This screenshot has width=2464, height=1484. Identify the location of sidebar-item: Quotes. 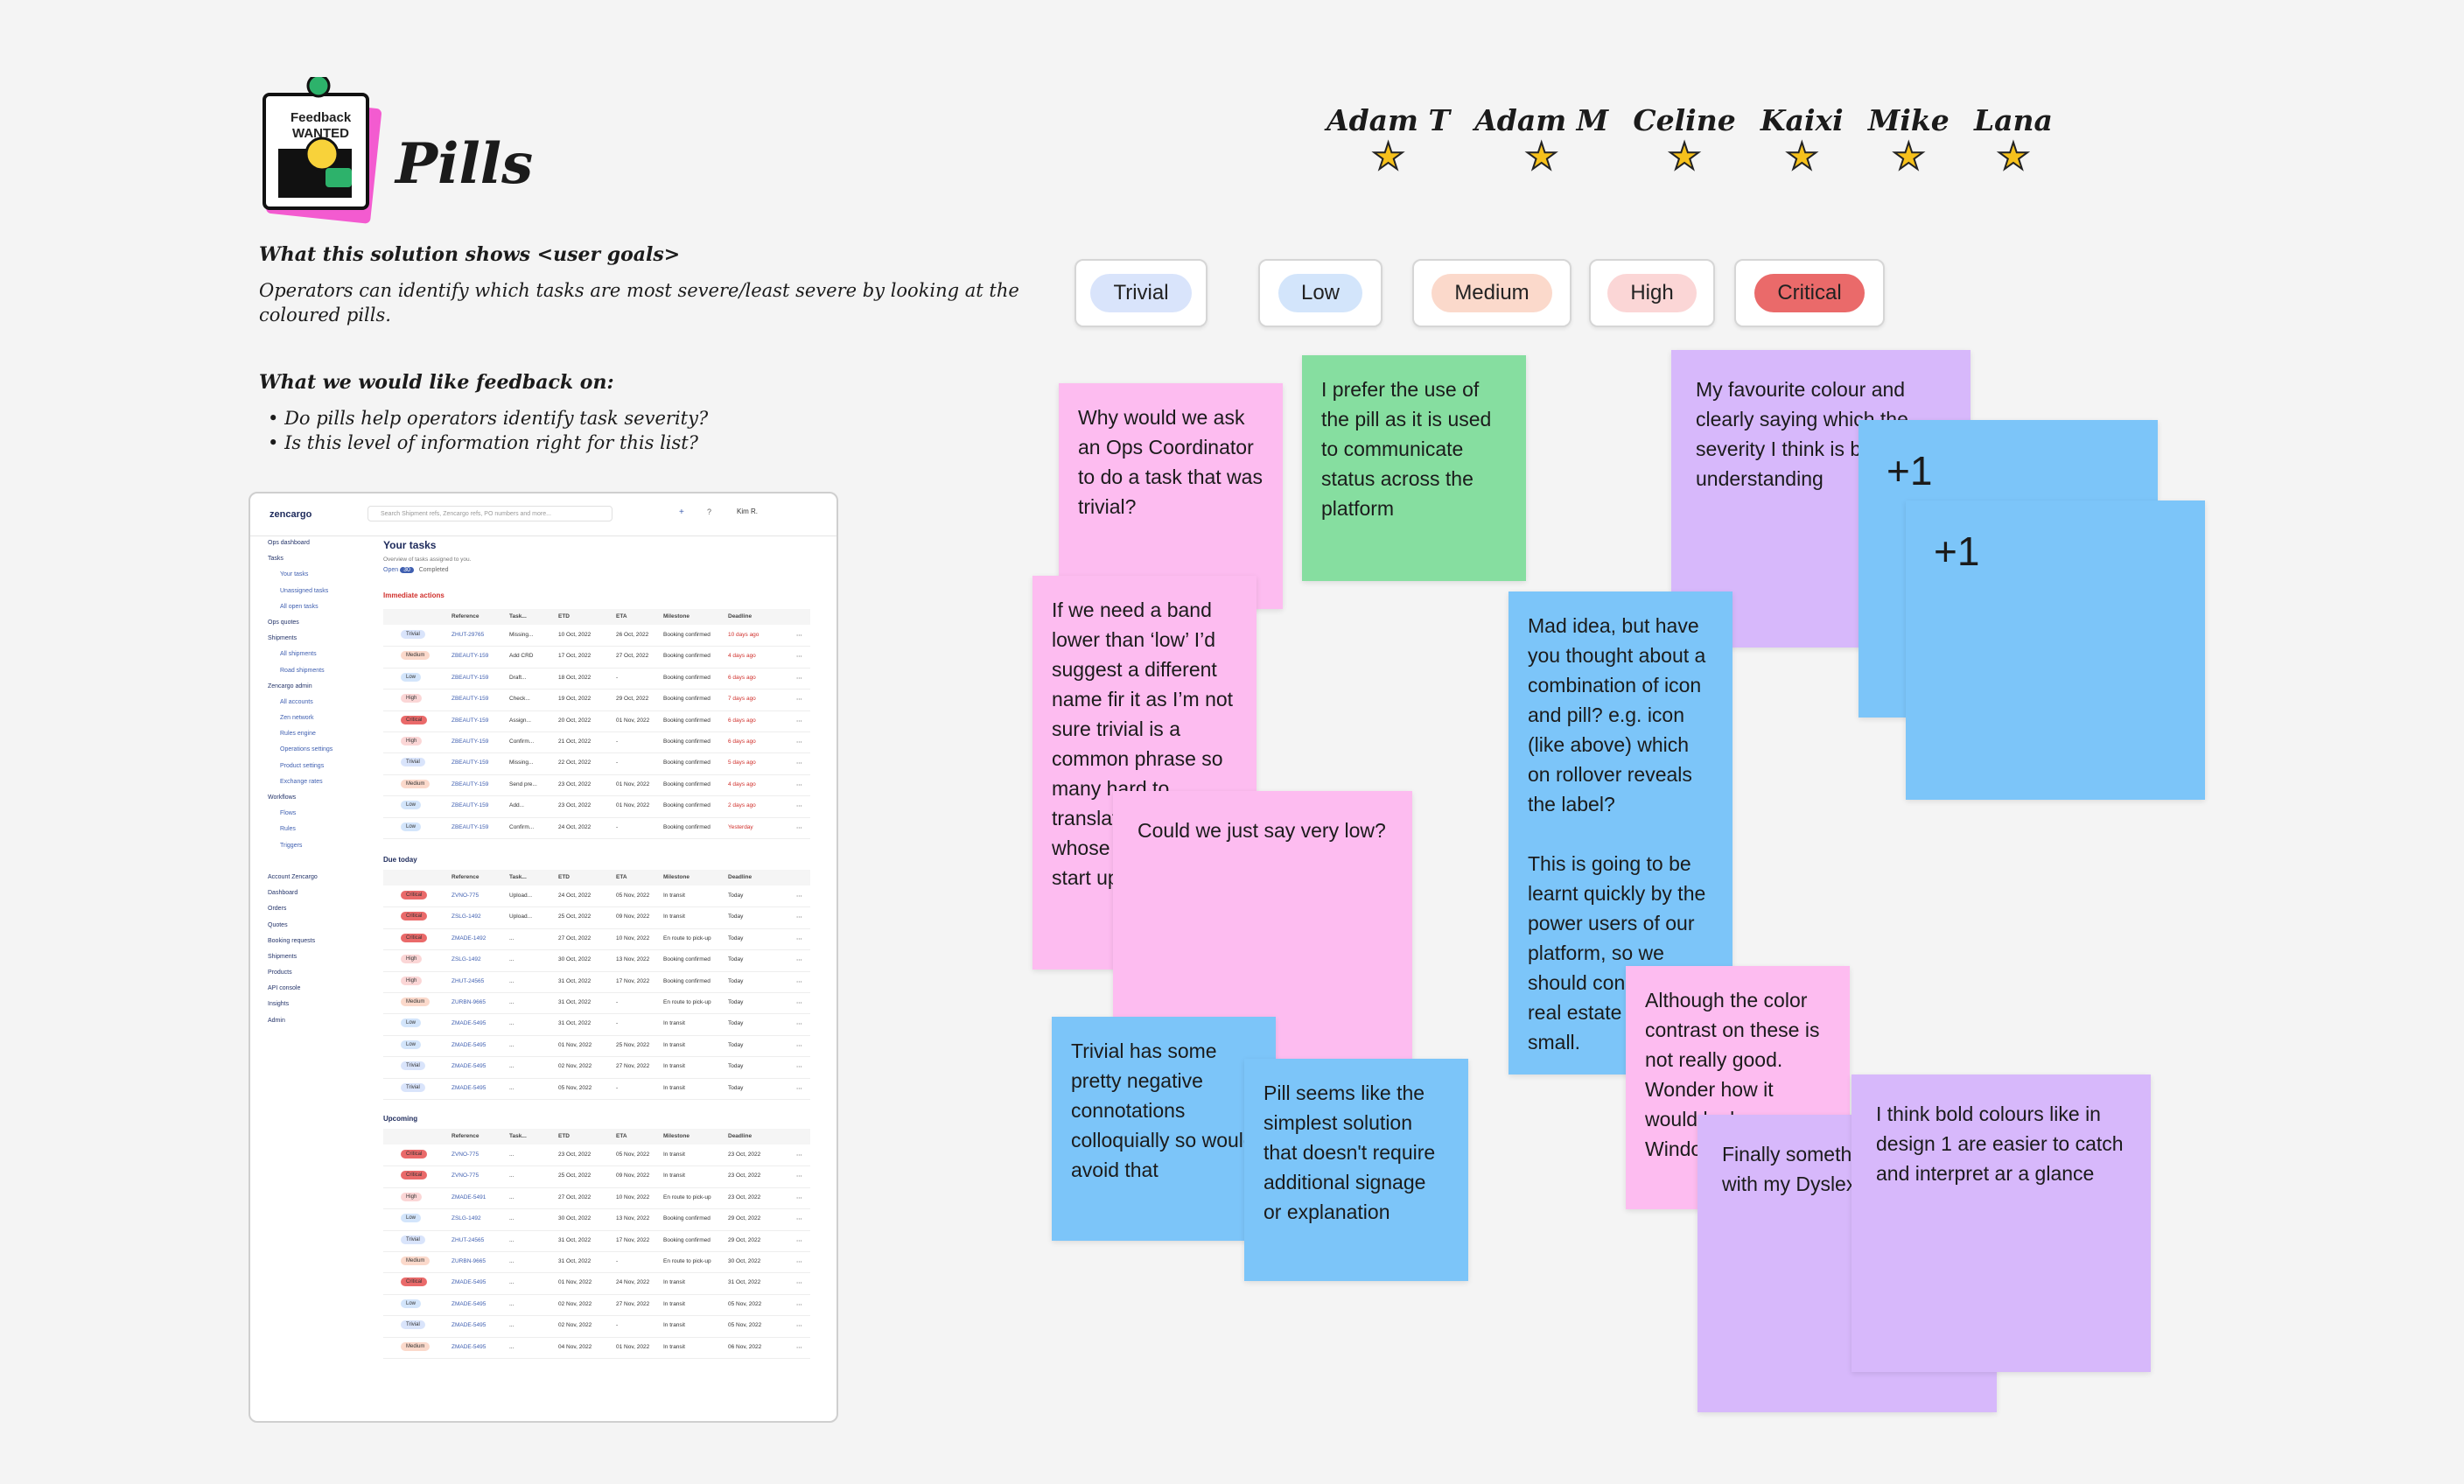
(278, 924).